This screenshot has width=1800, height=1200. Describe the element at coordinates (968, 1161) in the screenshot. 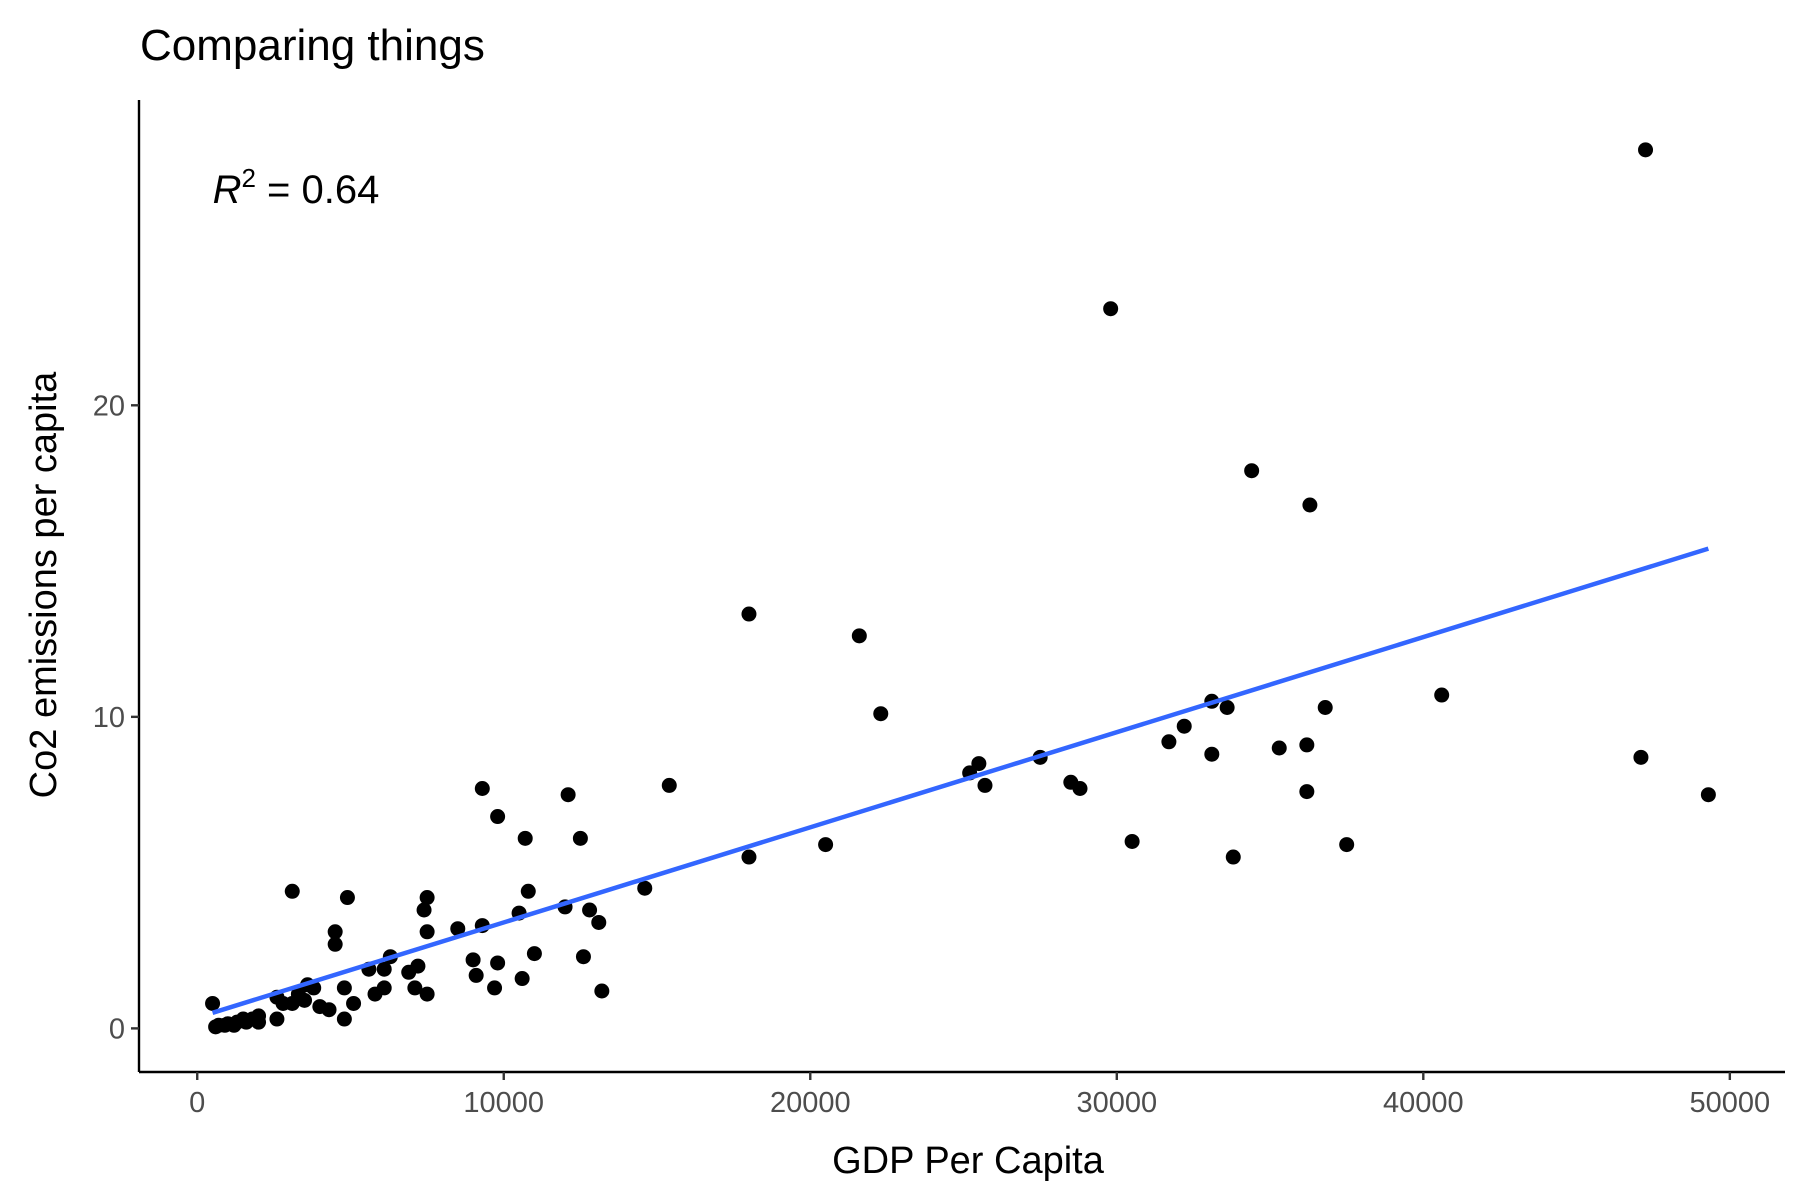

I see `x-axis-title: GDP Per Capita` at that location.